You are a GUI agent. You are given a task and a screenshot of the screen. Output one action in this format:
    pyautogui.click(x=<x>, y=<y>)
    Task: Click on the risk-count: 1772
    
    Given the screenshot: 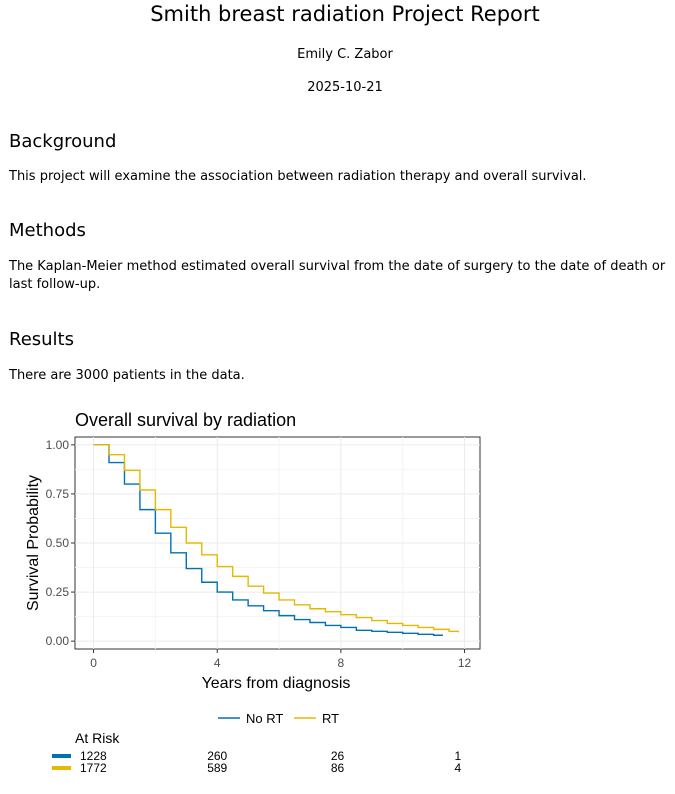 What is the action you would take?
    pyautogui.click(x=93, y=768)
    